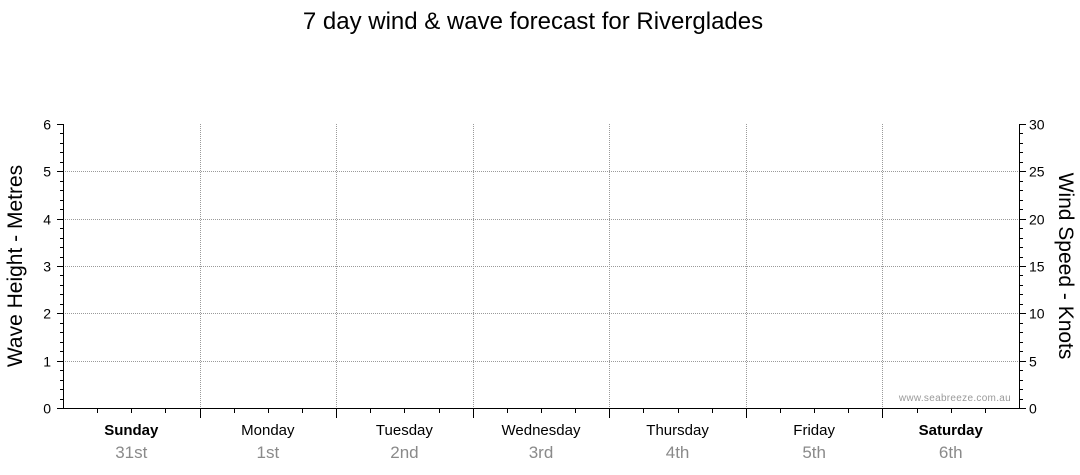 The width and height of the screenshot is (1080, 475). I want to click on day-name-label: Sunday, so click(131, 430).